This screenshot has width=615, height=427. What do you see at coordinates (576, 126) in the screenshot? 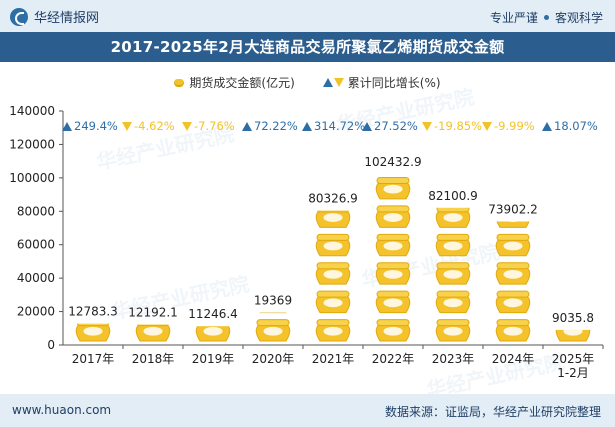
I see `data-label-growth: 18.07%` at bounding box center [576, 126].